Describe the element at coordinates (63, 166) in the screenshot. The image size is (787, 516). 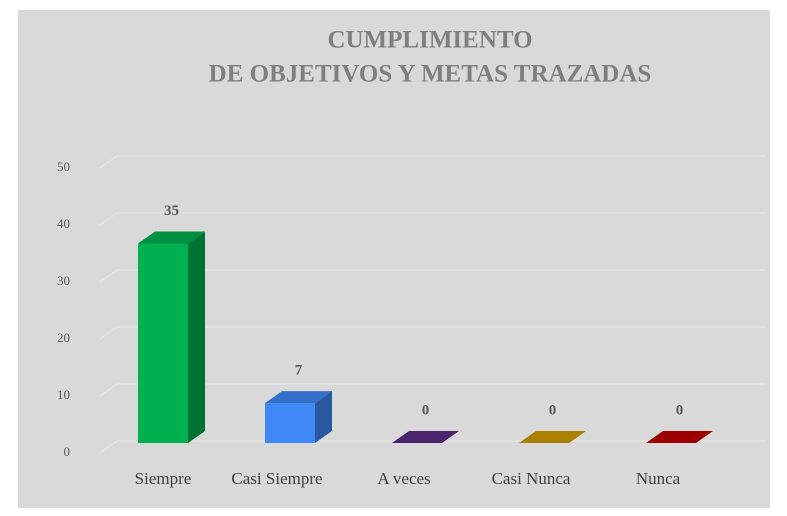
I see `y-tick-label: 50` at that location.